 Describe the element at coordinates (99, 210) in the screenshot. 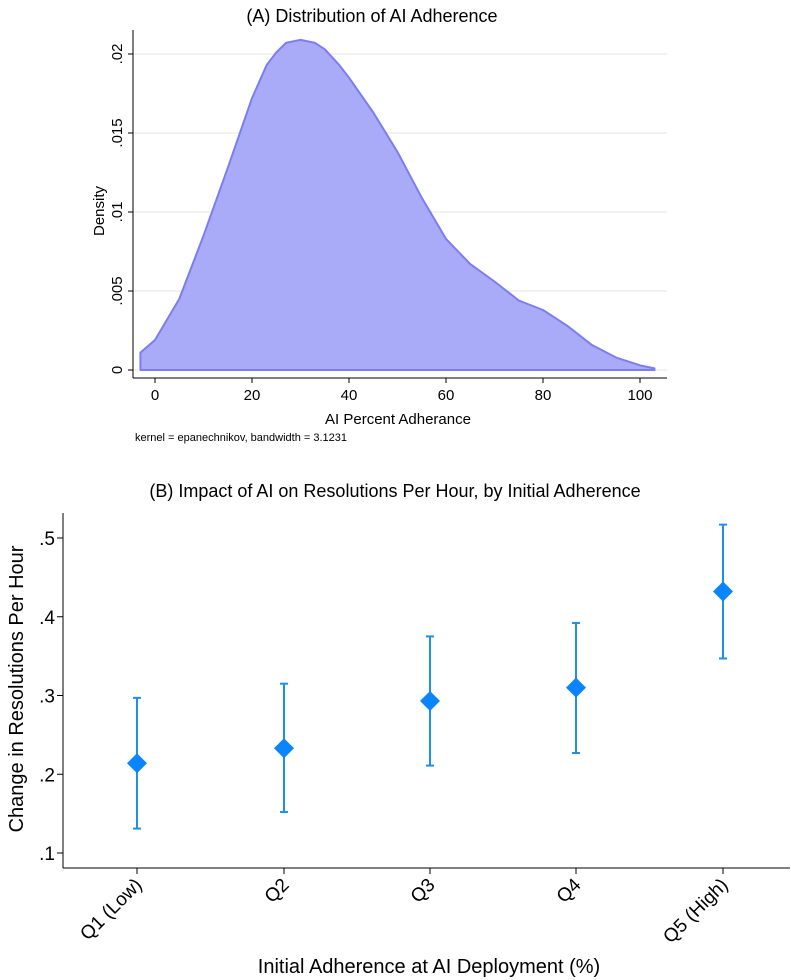

I see `panel-a-y-axis-label: Density` at that location.